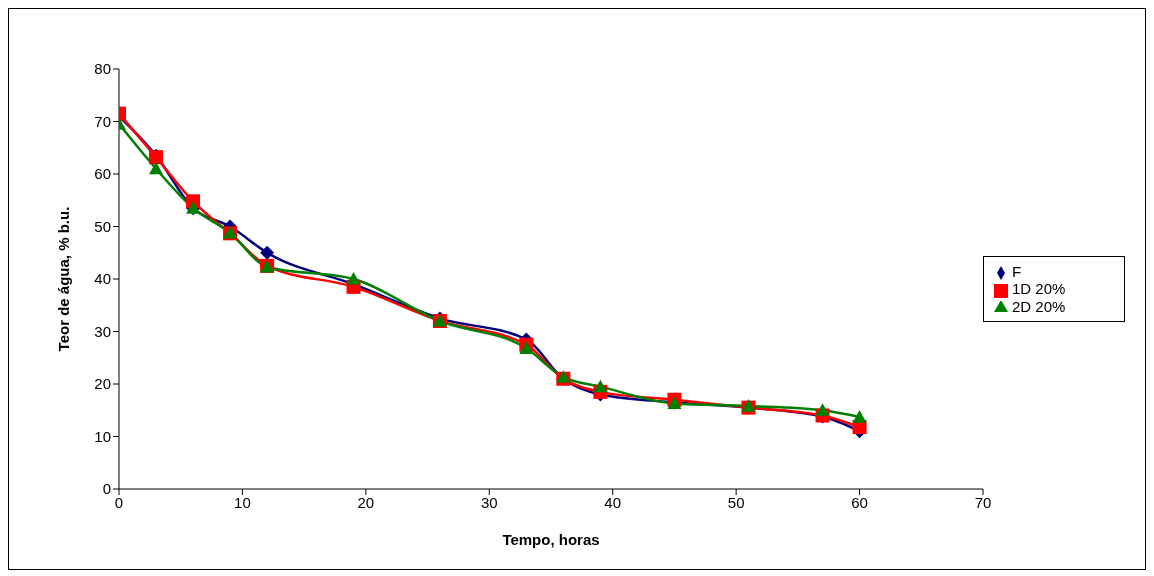 The height and width of the screenshot is (576, 1154). Describe the element at coordinates (102, 384) in the screenshot. I see `y-tick-label: 20` at that location.